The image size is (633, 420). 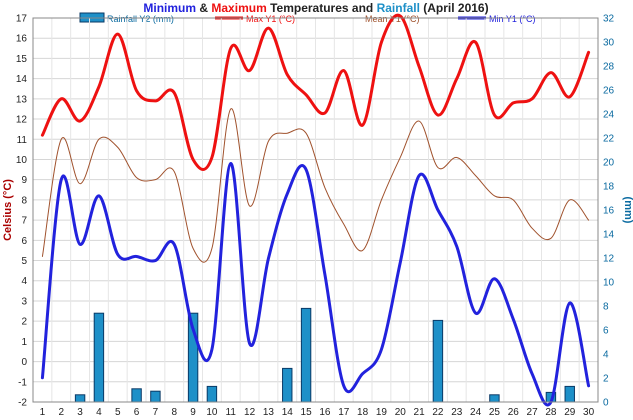 What do you see at coordinates (99, 412) in the screenshot?
I see `x-axis-tick-label: 4` at bounding box center [99, 412].